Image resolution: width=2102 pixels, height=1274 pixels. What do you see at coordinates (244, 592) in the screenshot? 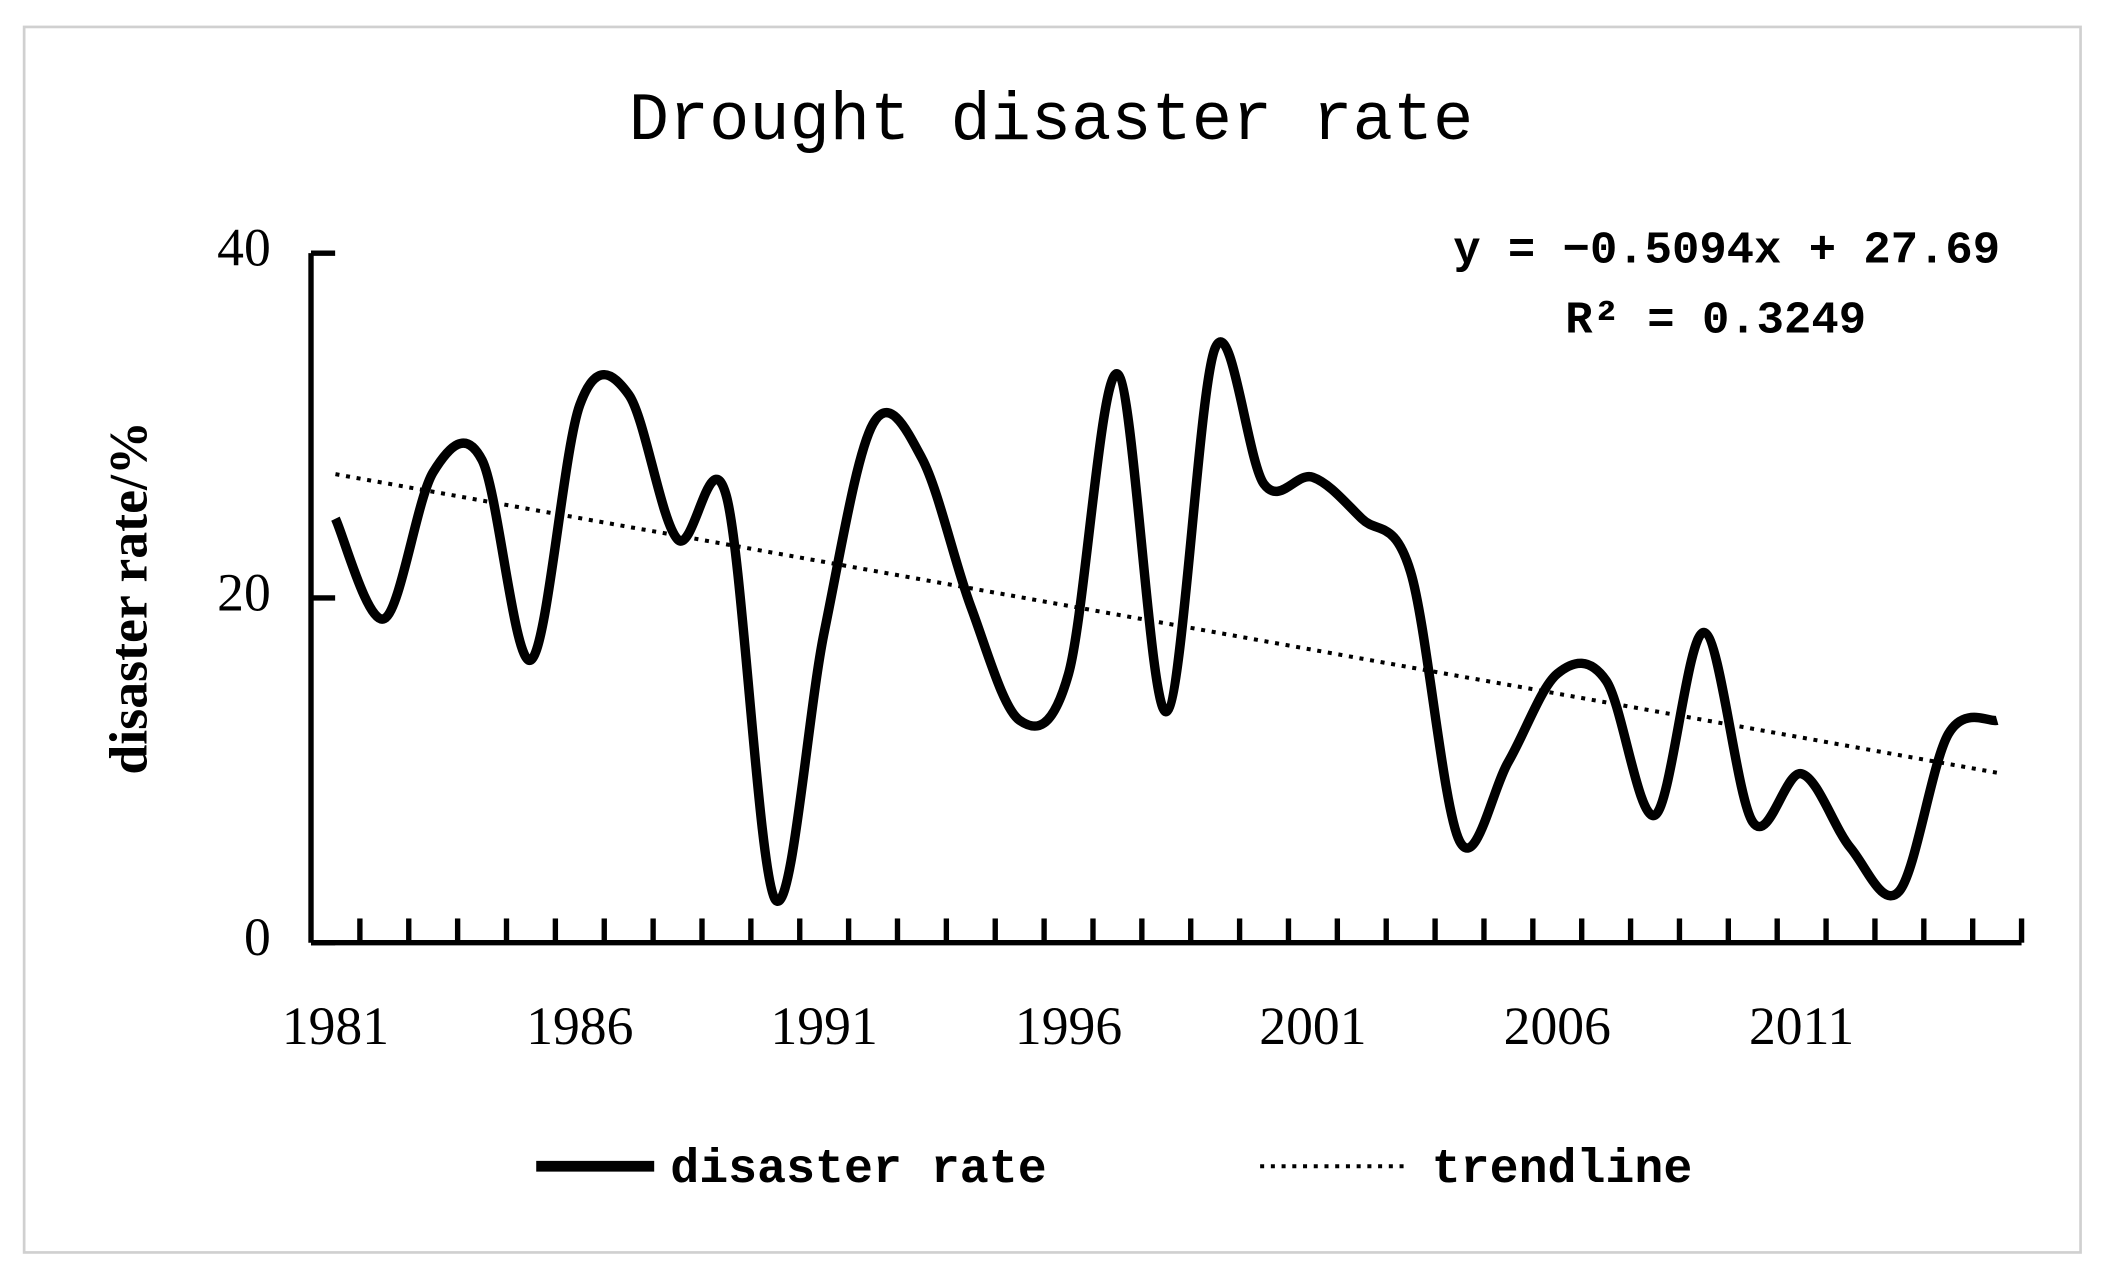
I see `y-tick-label: 20` at bounding box center [244, 592].